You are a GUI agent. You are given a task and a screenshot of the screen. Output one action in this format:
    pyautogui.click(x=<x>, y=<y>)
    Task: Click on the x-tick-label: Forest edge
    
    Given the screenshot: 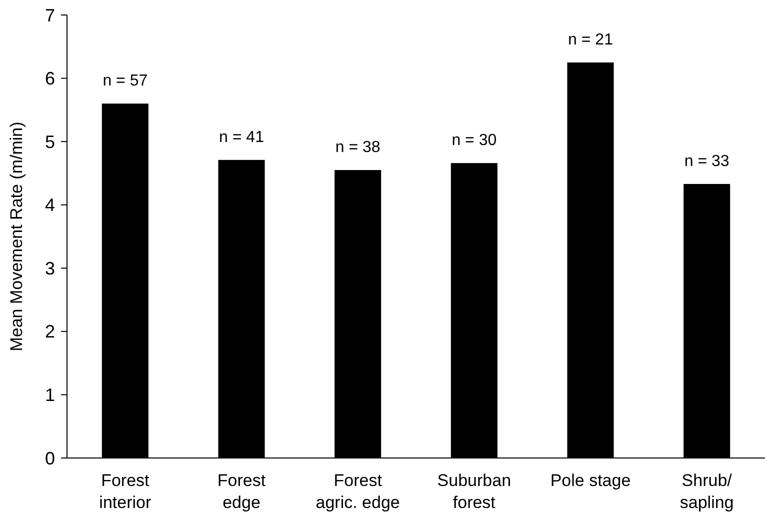 What is the action you would take?
    pyautogui.click(x=241, y=491)
    